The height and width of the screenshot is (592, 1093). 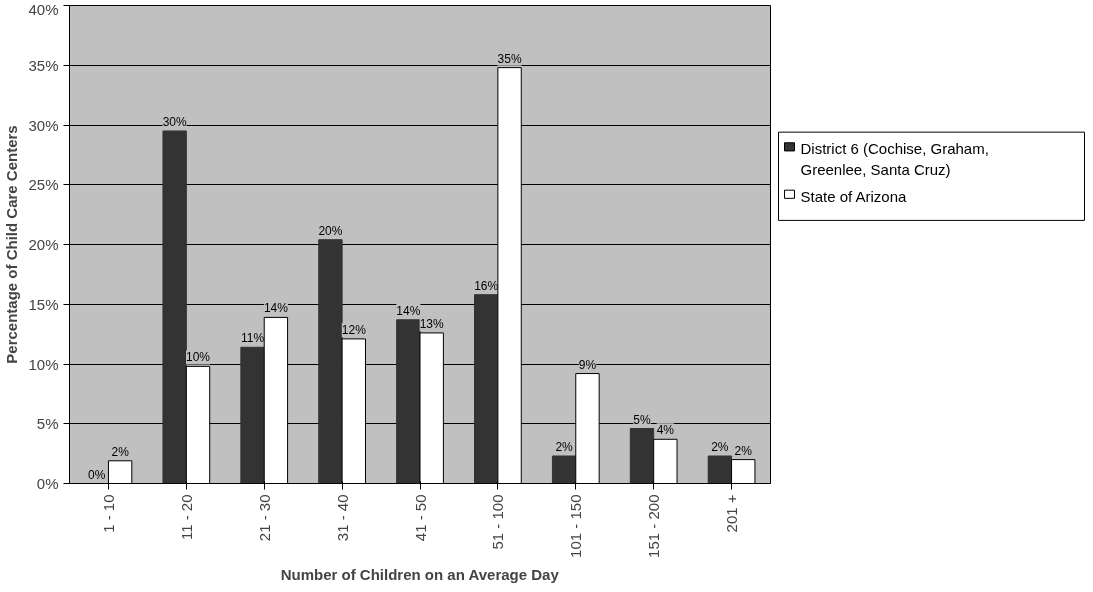 I want to click on x-tick-label: 11 - 20, so click(x=186, y=517).